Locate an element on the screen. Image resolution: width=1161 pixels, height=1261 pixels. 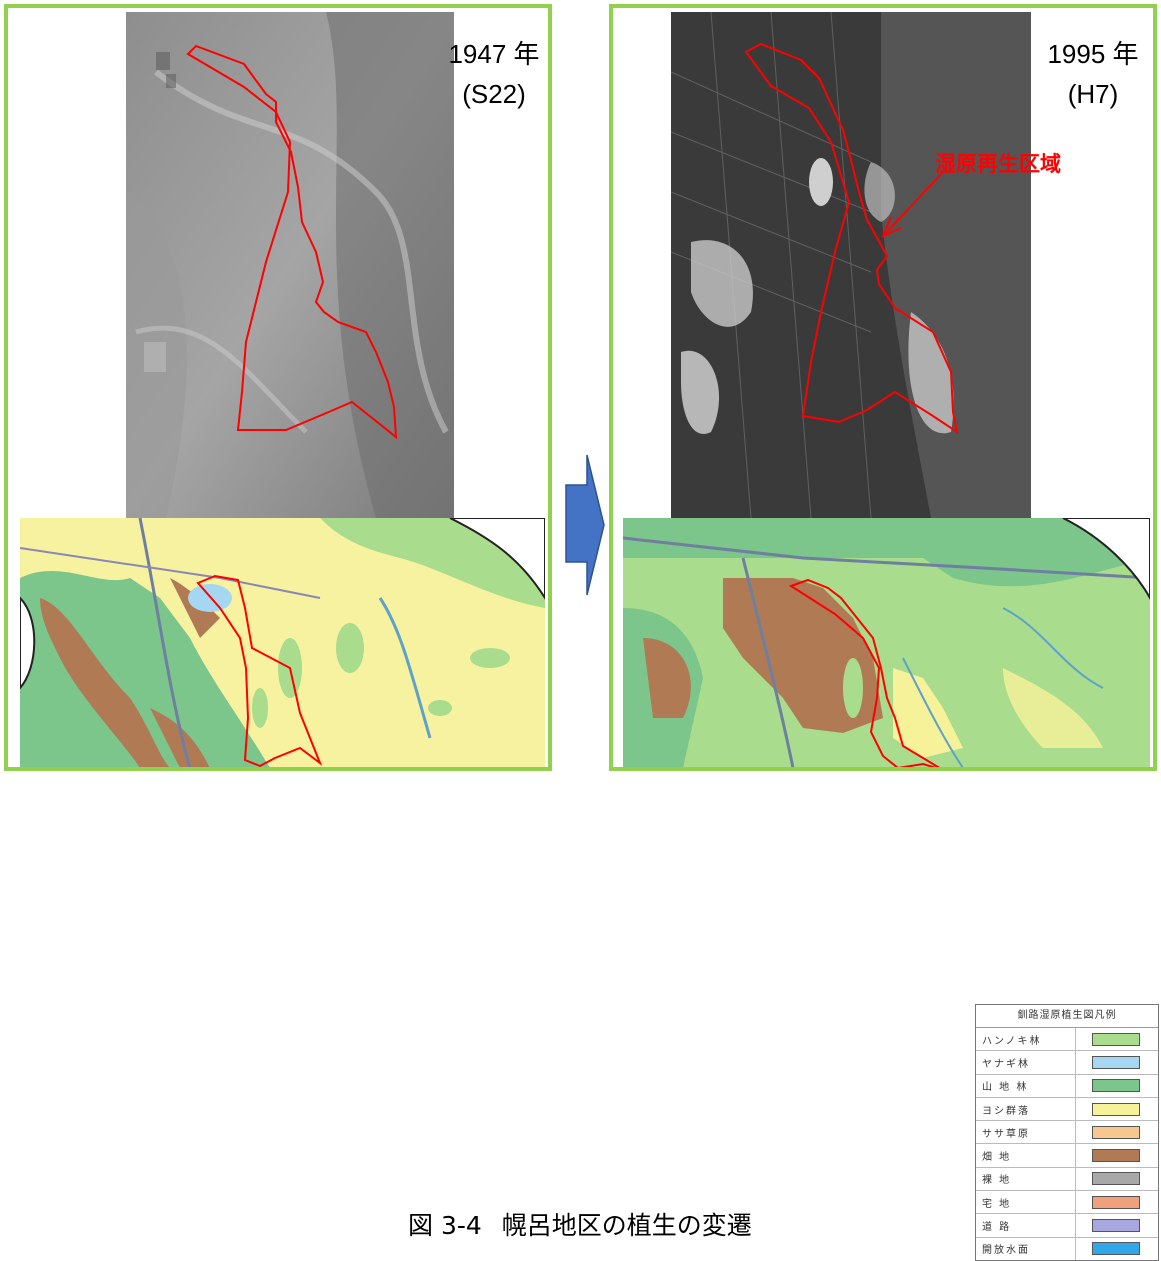
aerial-photo-1995 is located at coordinates (851, 265).